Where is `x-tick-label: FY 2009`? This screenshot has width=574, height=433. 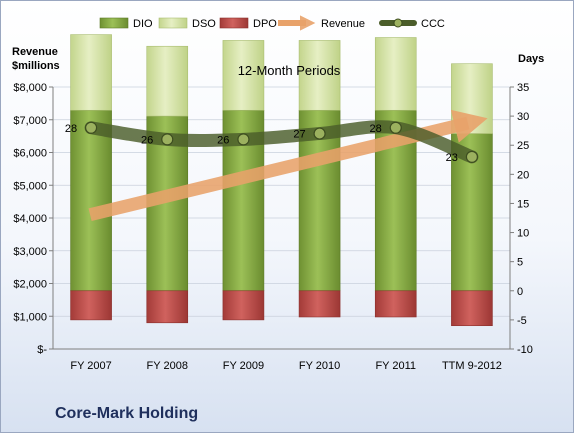
x-tick-label: FY 2009 is located at coordinates (243, 366).